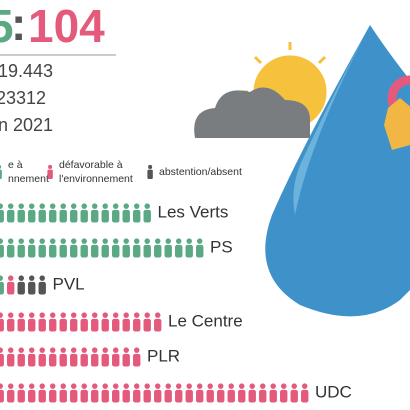 The height and width of the screenshot is (410, 410). I want to click on legend-label: nnement, so click(28, 179).